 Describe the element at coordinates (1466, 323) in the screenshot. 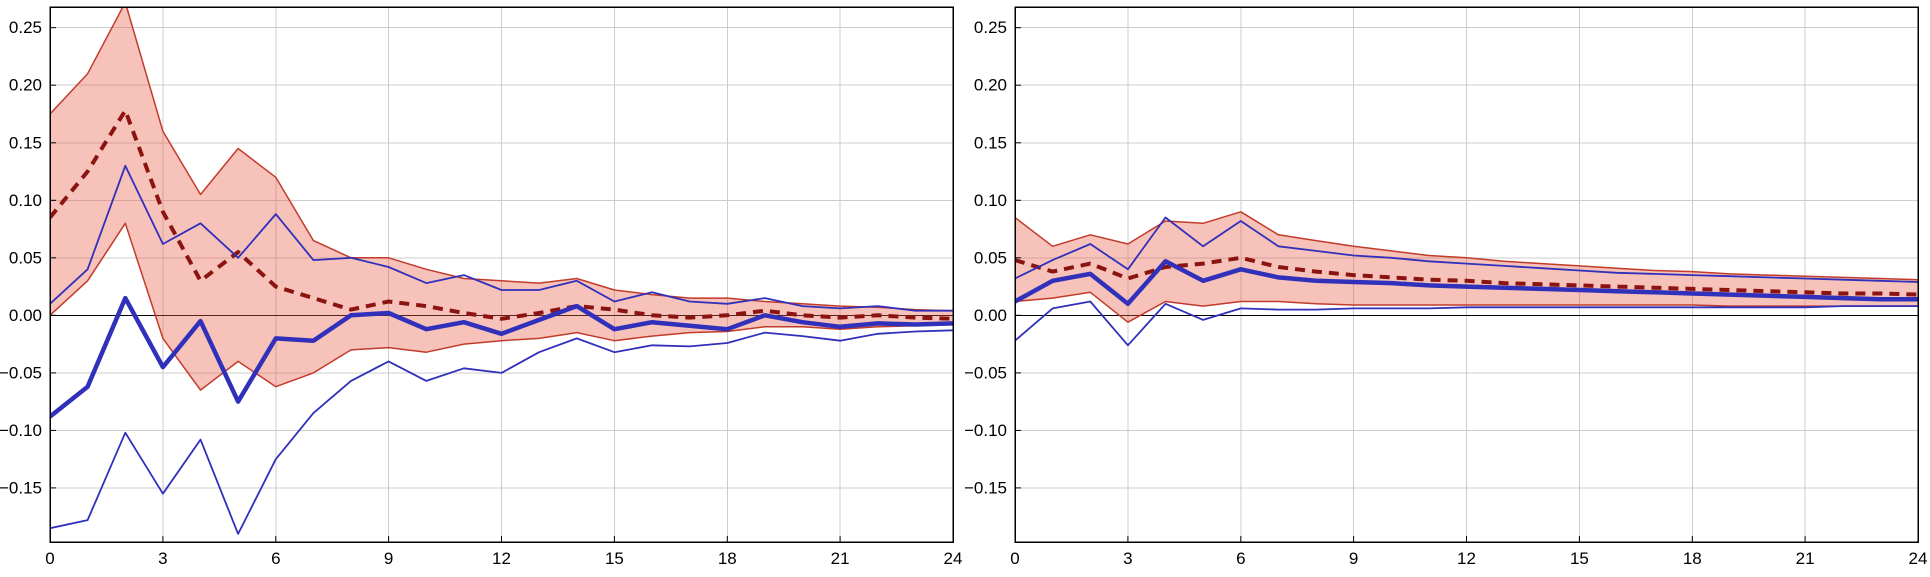

I see `blue-band-lower-line` at that location.